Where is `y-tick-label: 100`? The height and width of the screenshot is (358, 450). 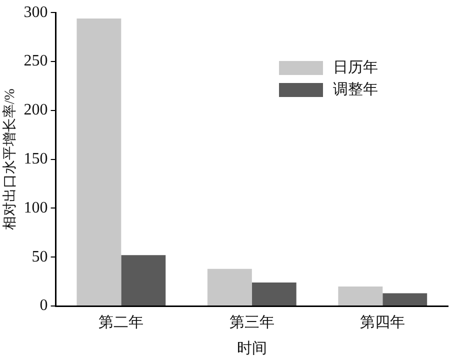 y-tick-label: 100 is located at coordinates (36, 207).